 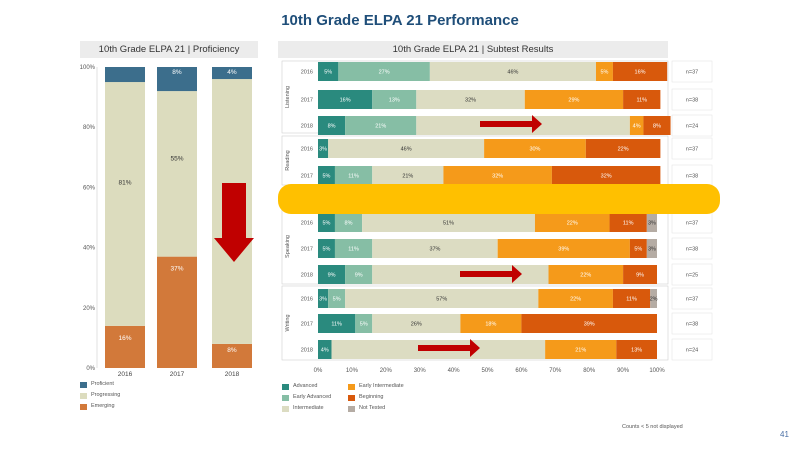 I want to click on x-tick-label: 10%, so click(x=352, y=371).